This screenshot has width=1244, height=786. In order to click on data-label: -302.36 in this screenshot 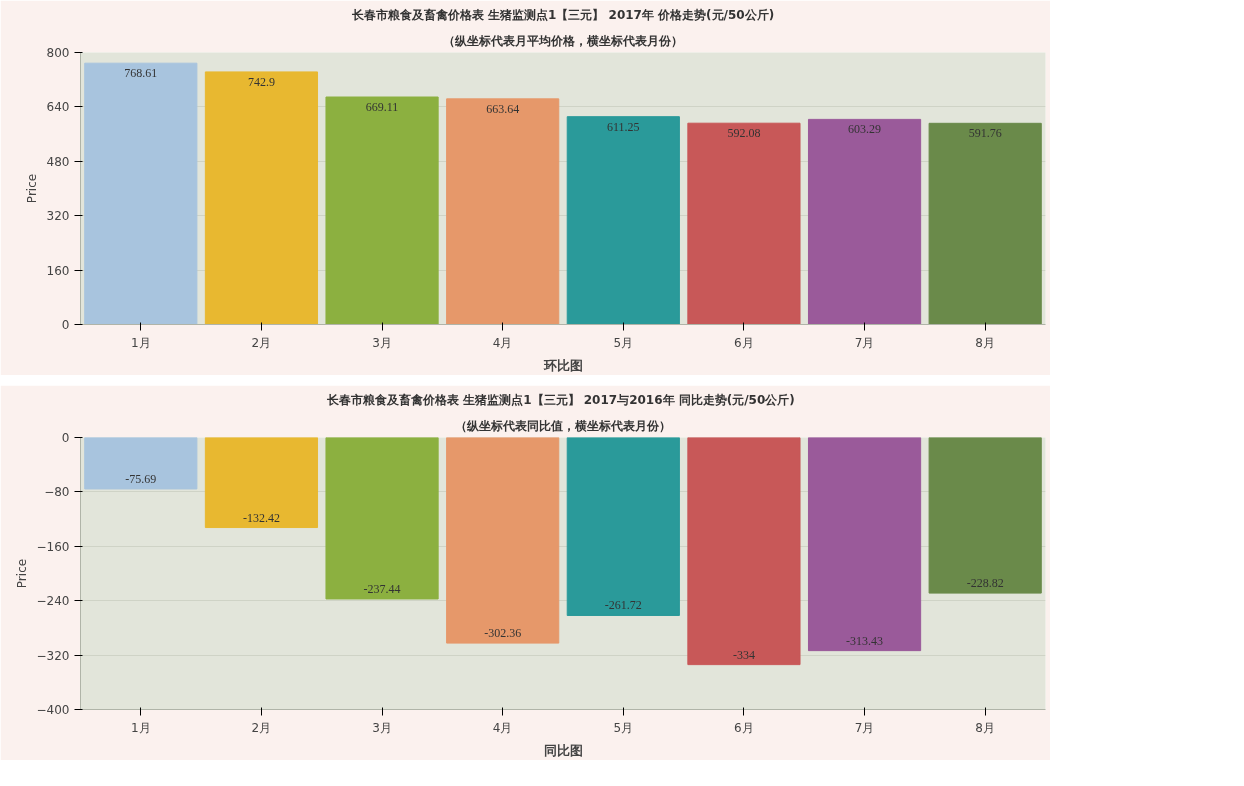, I will do `click(503, 633)`.